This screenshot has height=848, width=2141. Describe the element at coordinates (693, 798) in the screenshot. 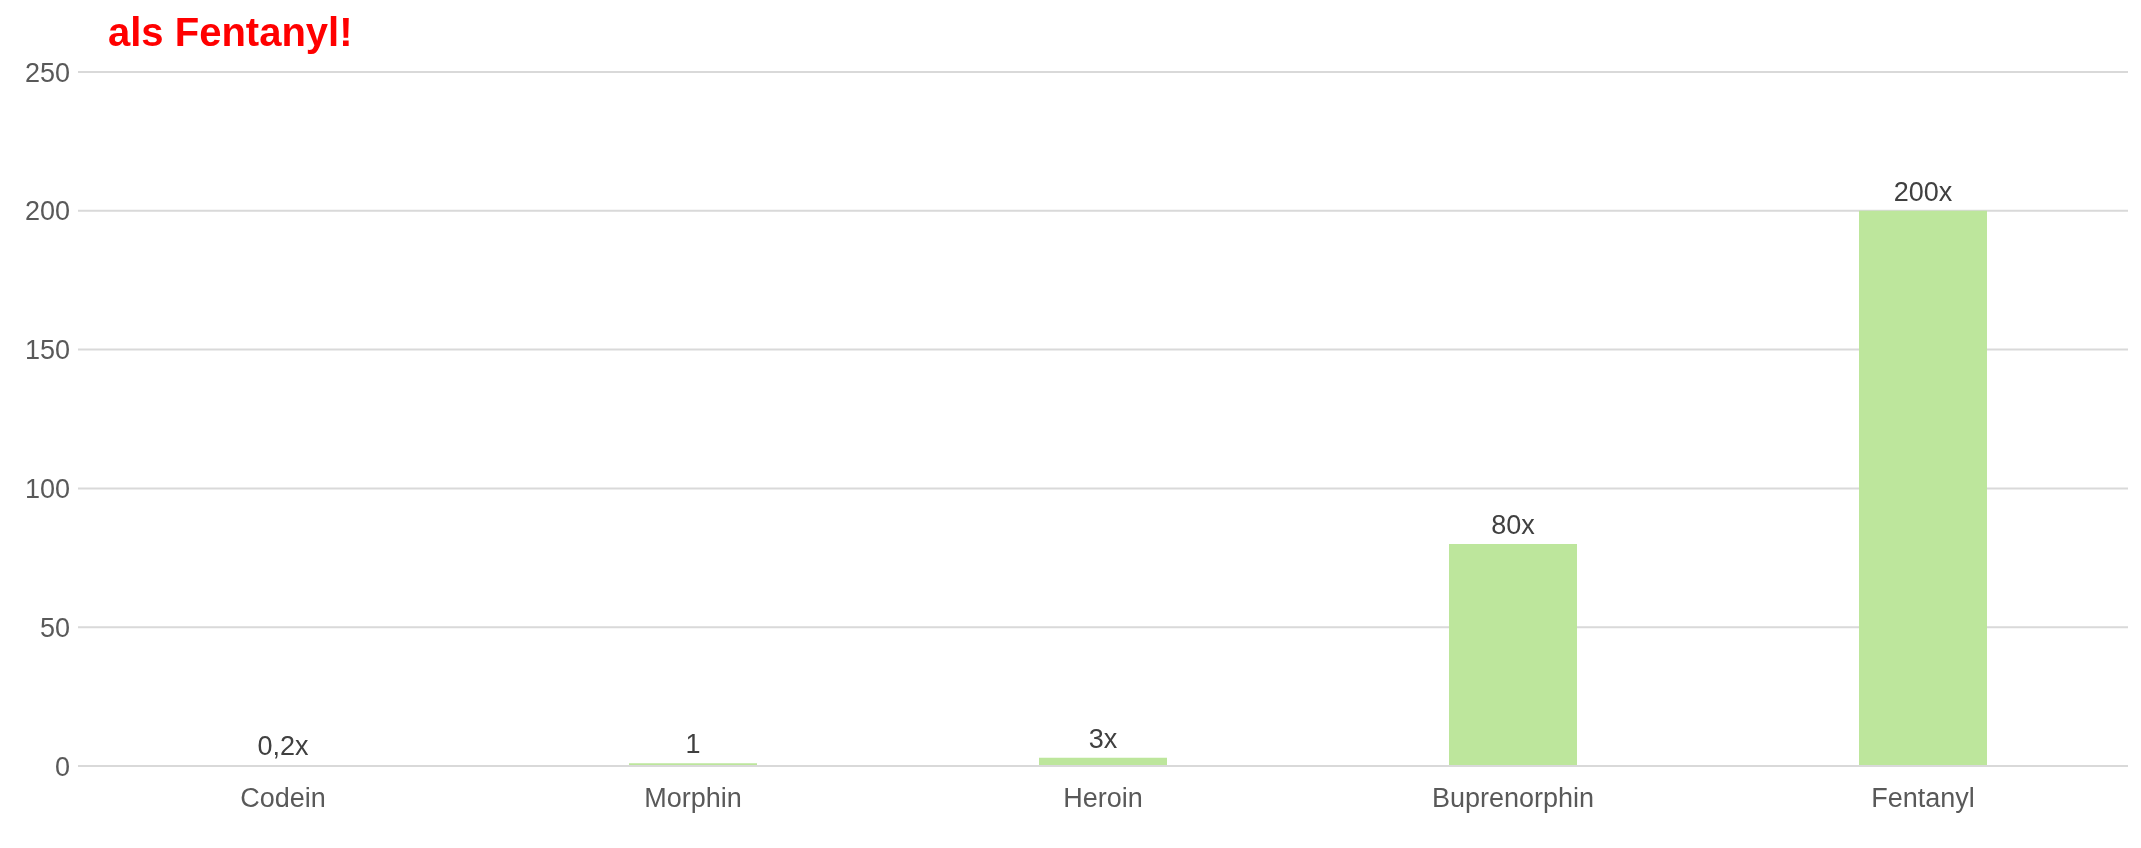

I see `x-tick-label: Morphin` at that location.